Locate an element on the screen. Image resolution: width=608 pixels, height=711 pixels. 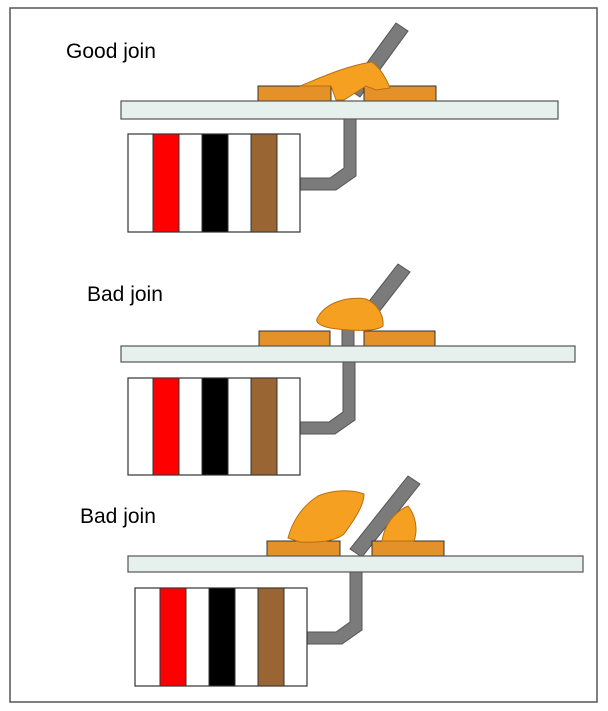
panel-label: Good join is located at coordinates (111, 51).